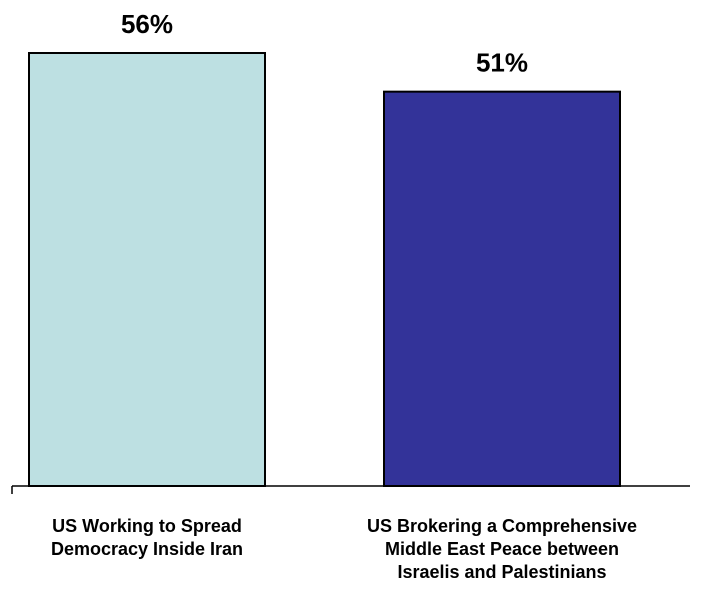 The image size is (723, 600). Describe the element at coordinates (324, 43) in the screenshot. I see `value-labels-group: 56% 51%` at that location.